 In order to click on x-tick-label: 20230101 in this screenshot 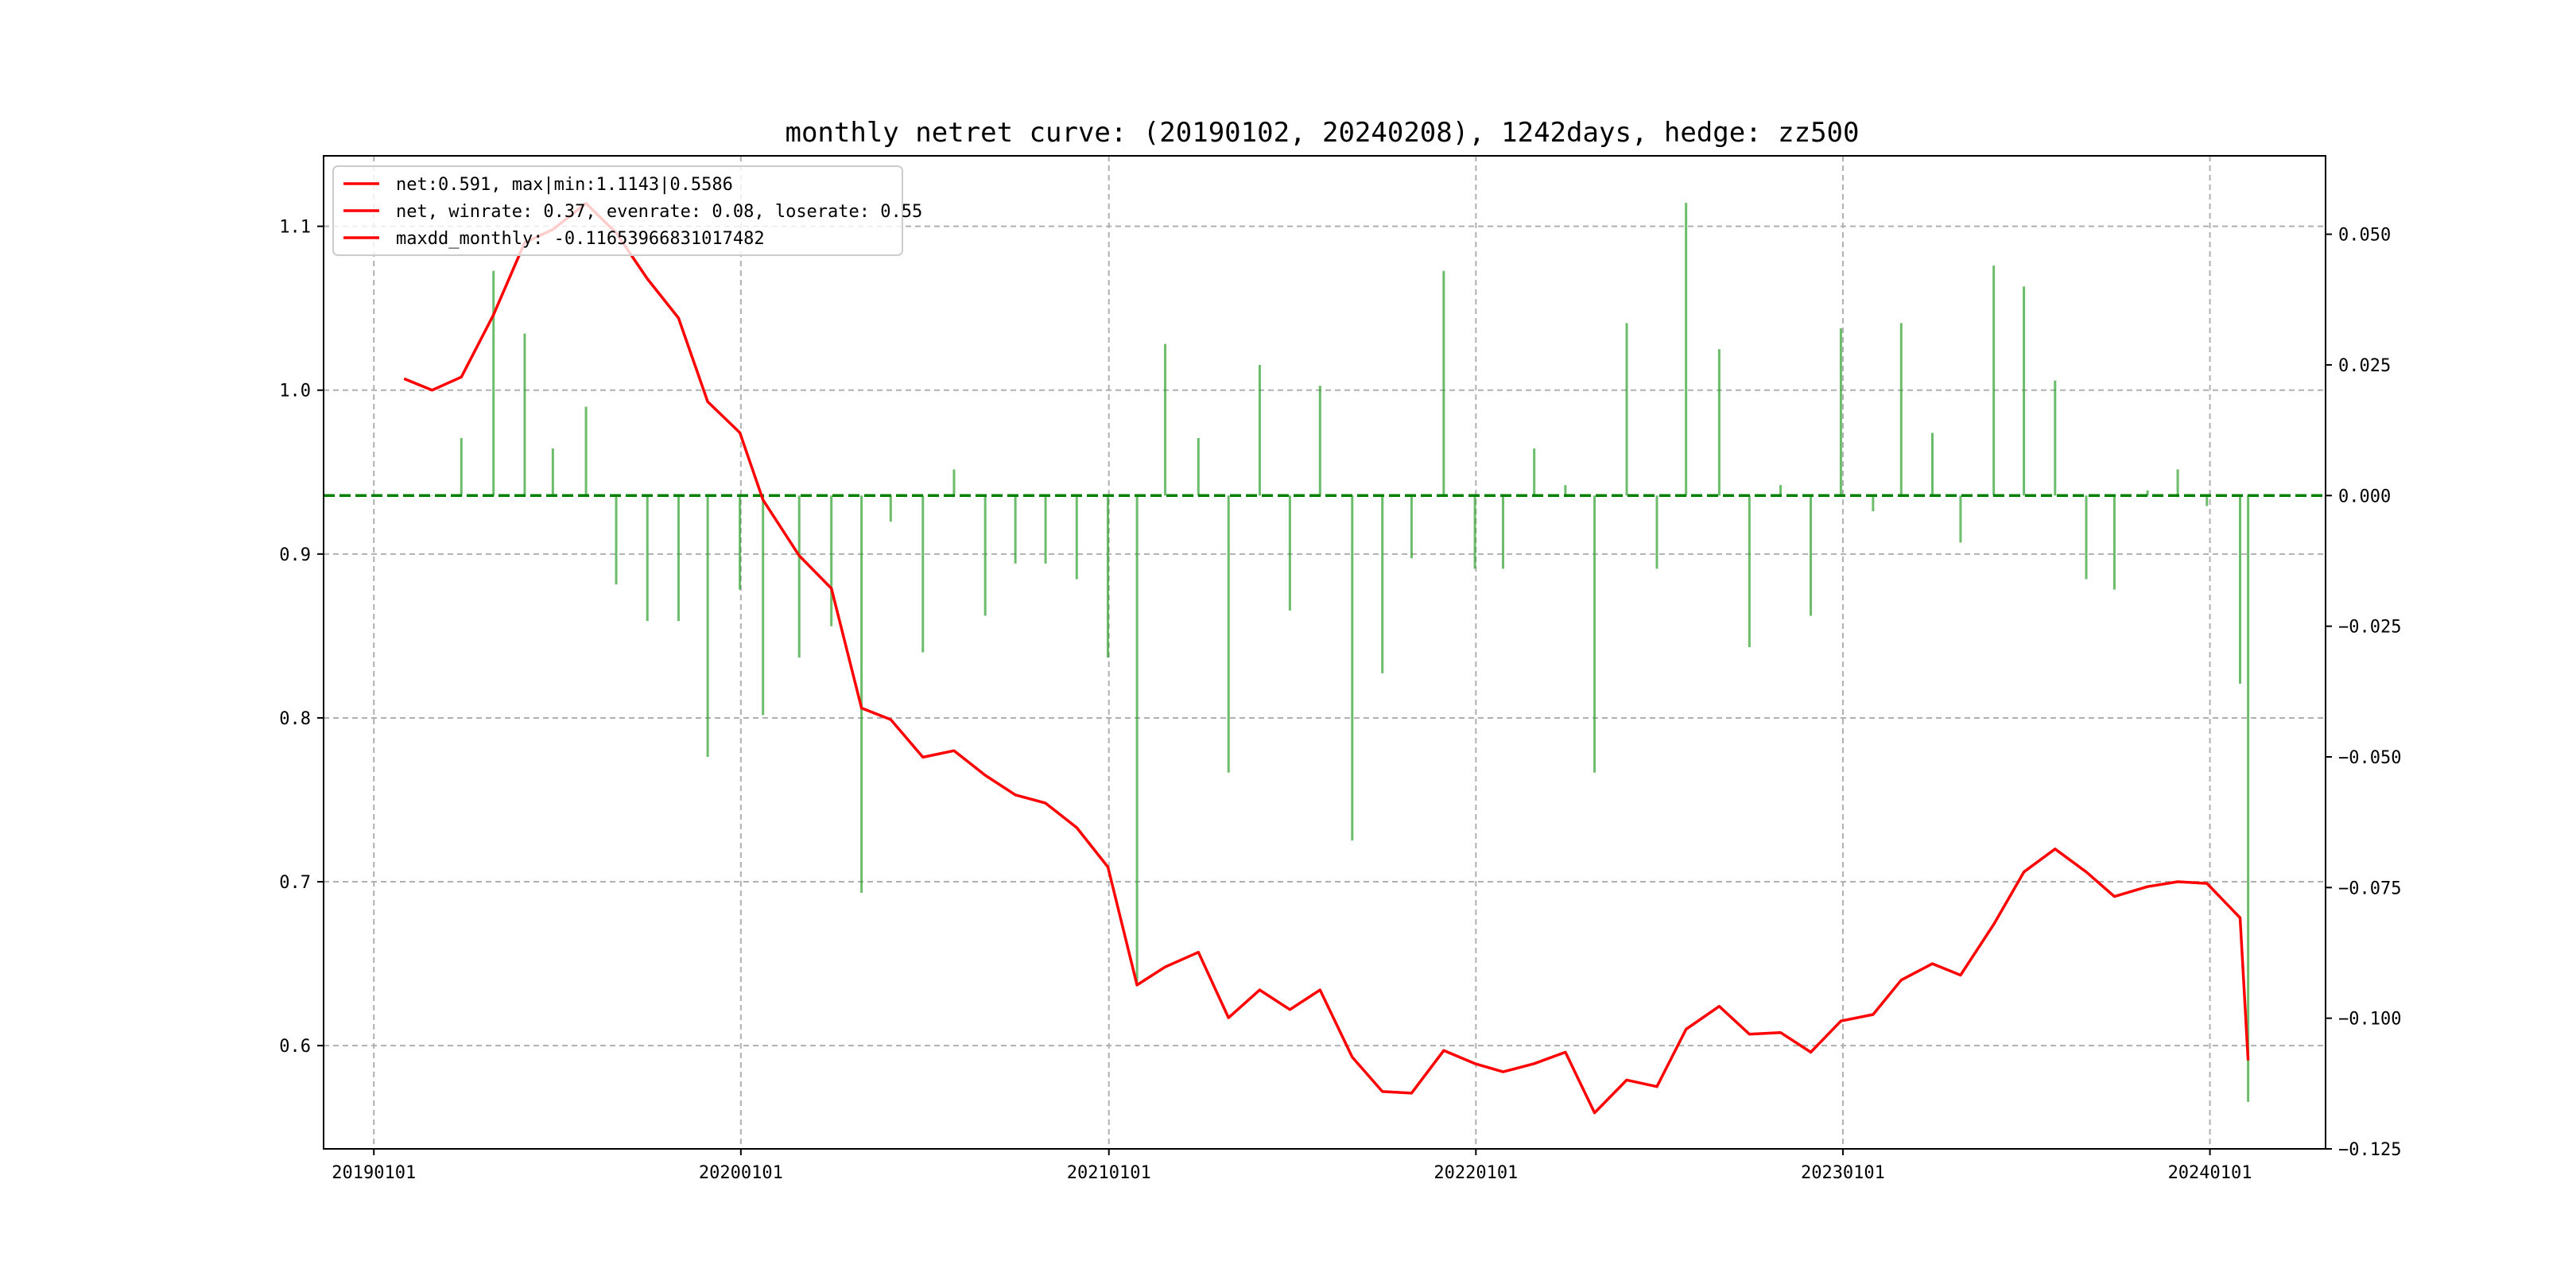, I will do `click(1843, 1173)`.